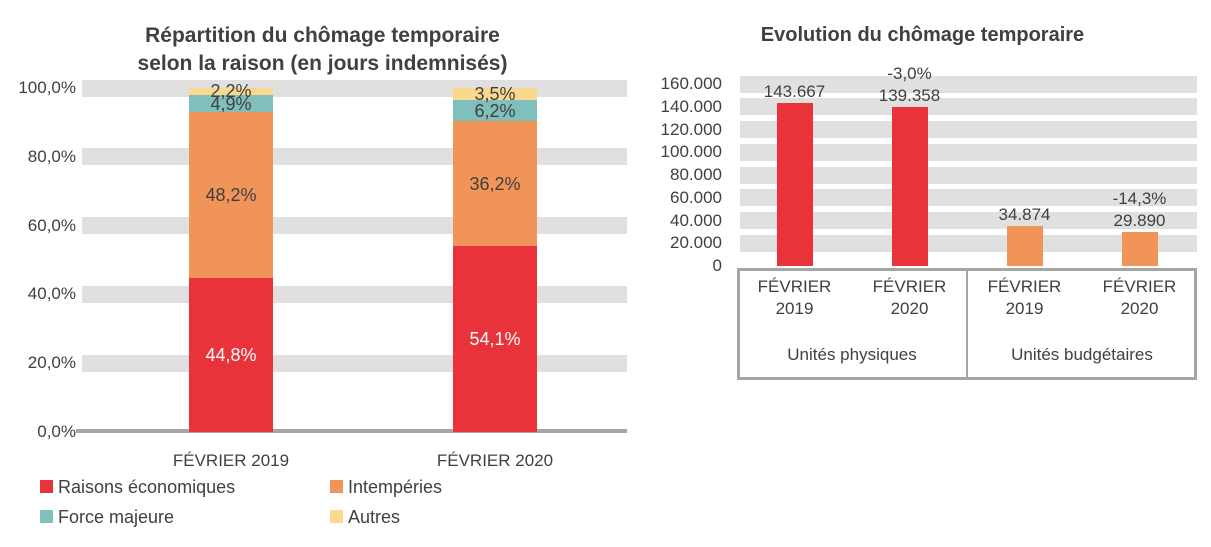  Describe the element at coordinates (1082, 354) in the screenshot. I see `group-label: Unités budgétaires` at that location.